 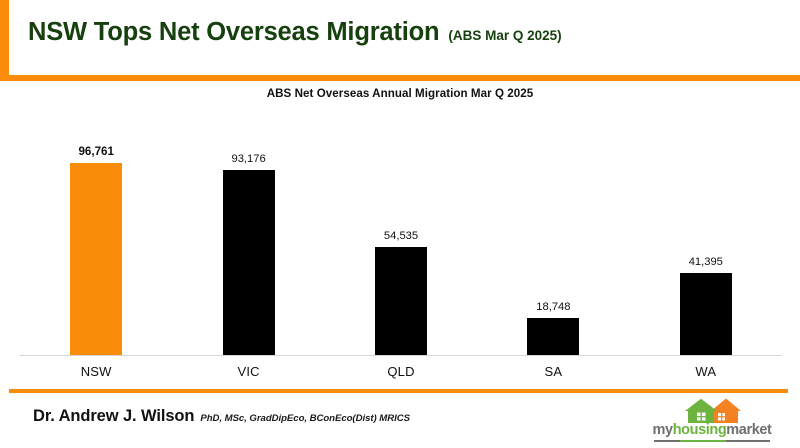 I want to click on bar-value-label-vic: 93,176, so click(x=248, y=158).